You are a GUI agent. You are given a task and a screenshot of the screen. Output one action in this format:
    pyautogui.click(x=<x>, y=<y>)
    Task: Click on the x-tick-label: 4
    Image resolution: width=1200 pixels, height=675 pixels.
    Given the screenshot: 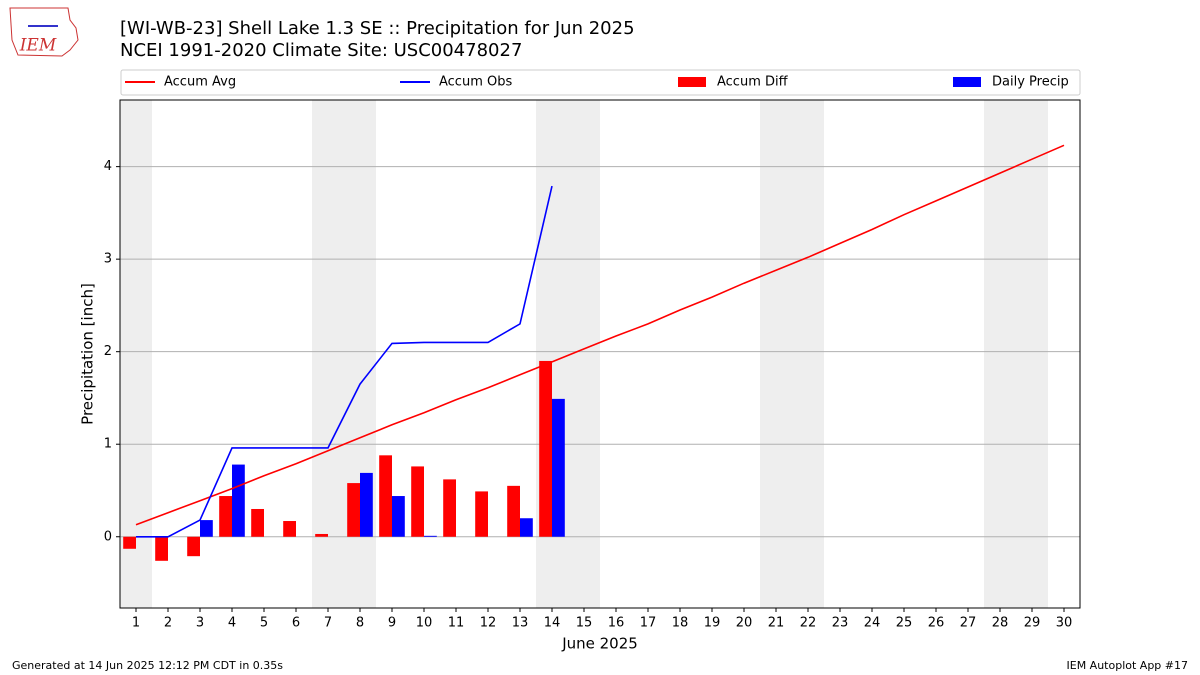 What is the action you would take?
    pyautogui.click(x=232, y=623)
    